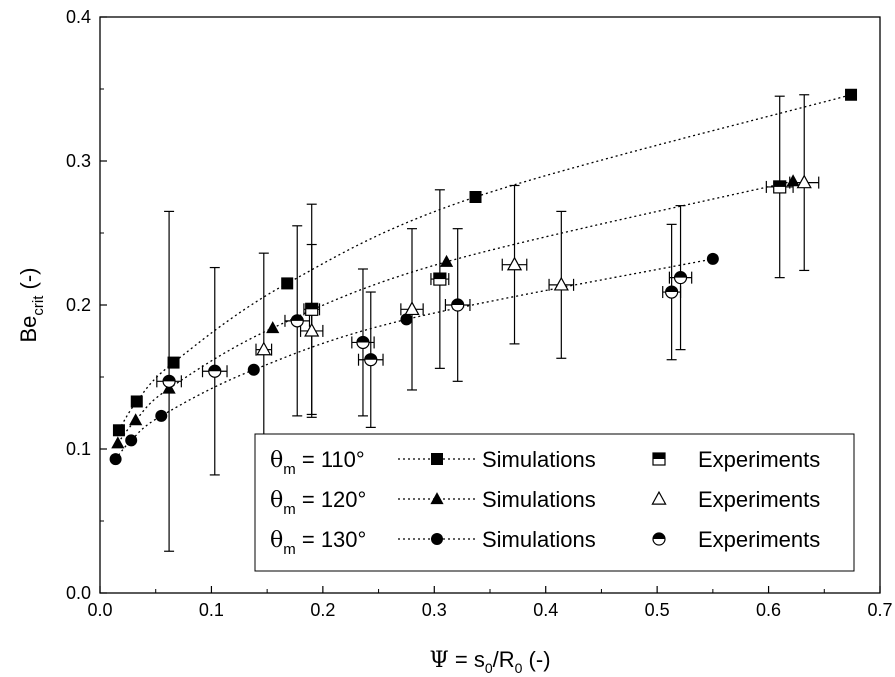  Describe the element at coordinates (659, 459) in the screenshot. I see `legend-marker-half-square` at that location.